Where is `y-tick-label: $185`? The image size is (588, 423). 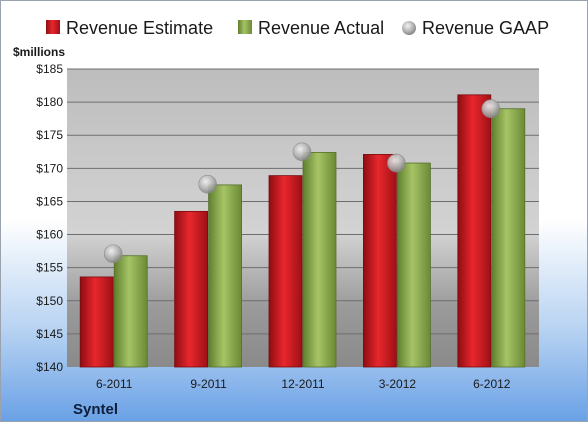
y-tick-label: $185 is located at coordinates (49, 69).